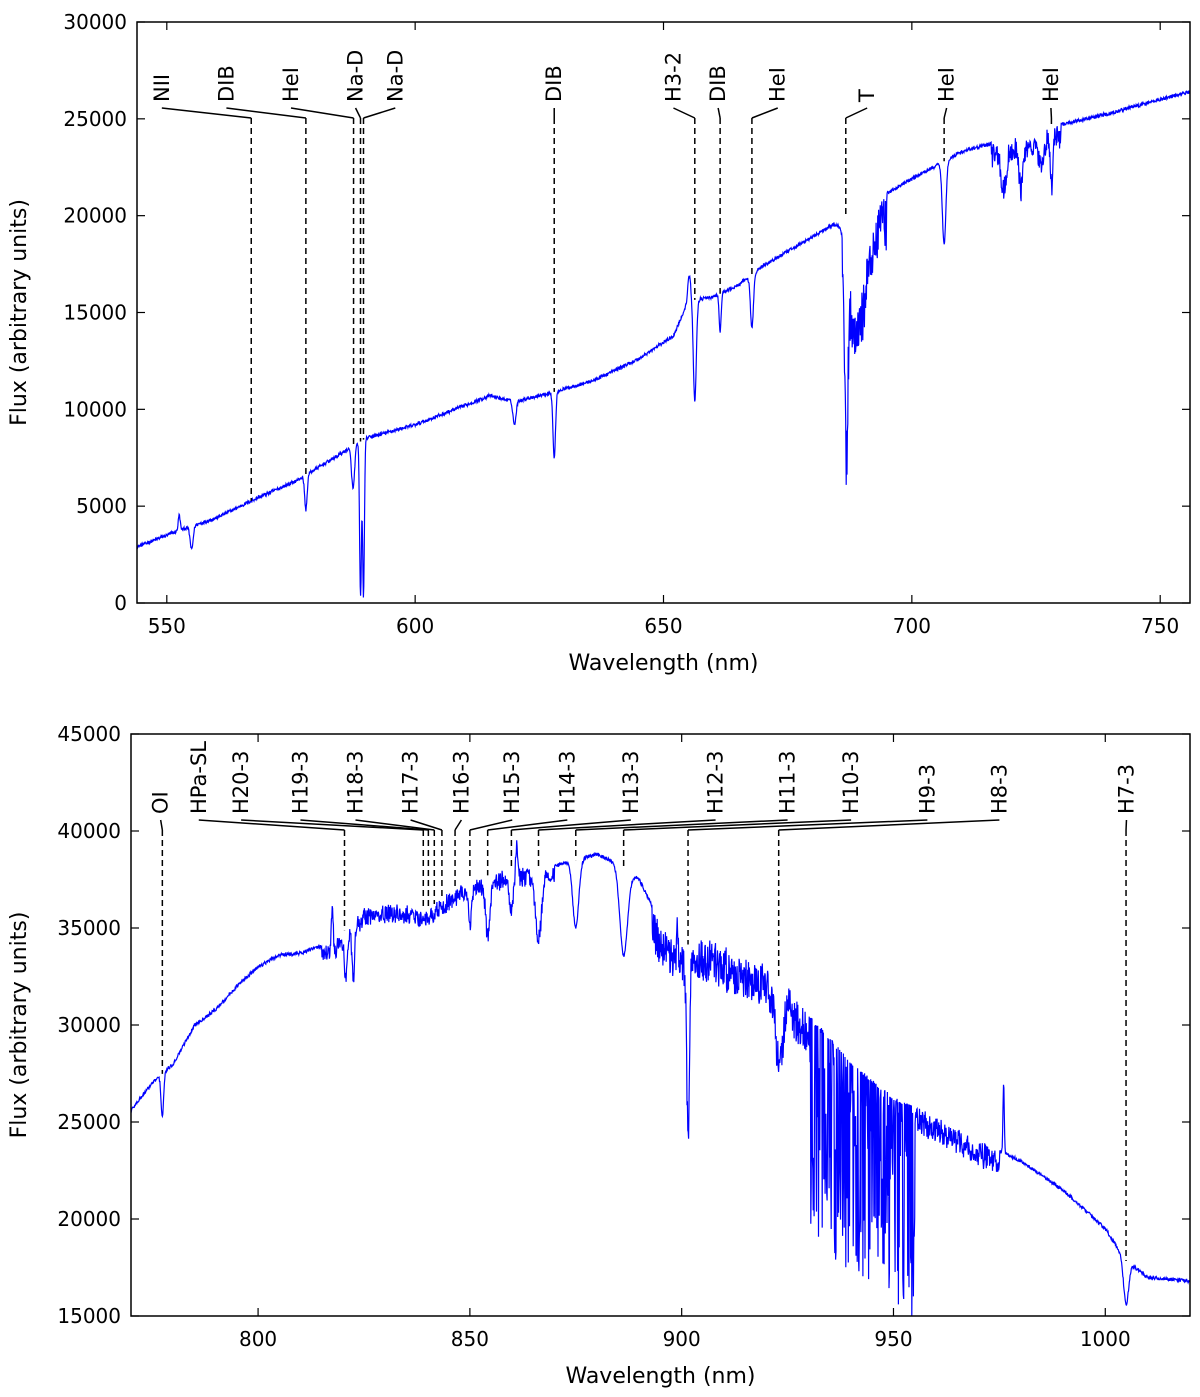 The width and height of the screenshot is (1200, 1397). Describe the element at coordinates (167, 626) in the screenshot. I see `x-tick-label: 550` at that location.